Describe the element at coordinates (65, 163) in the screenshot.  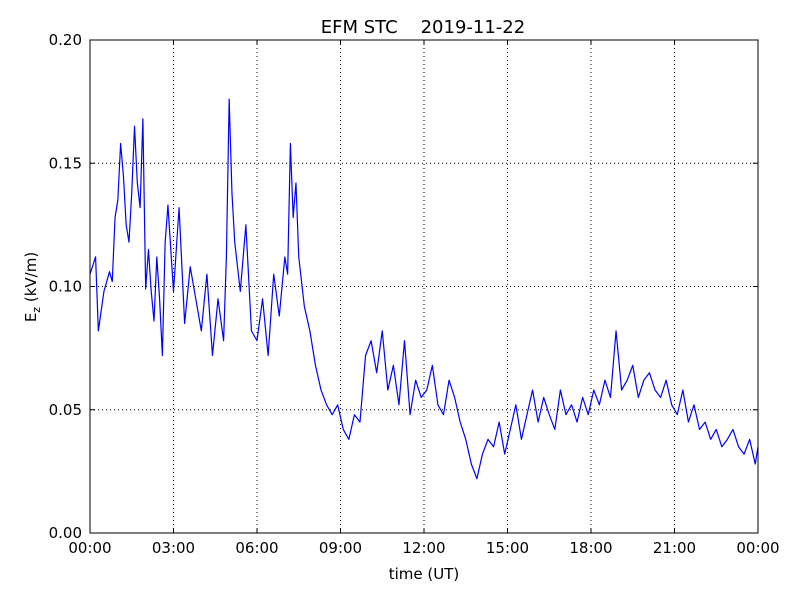
I see `y-tick-label: 0.15` at that location.